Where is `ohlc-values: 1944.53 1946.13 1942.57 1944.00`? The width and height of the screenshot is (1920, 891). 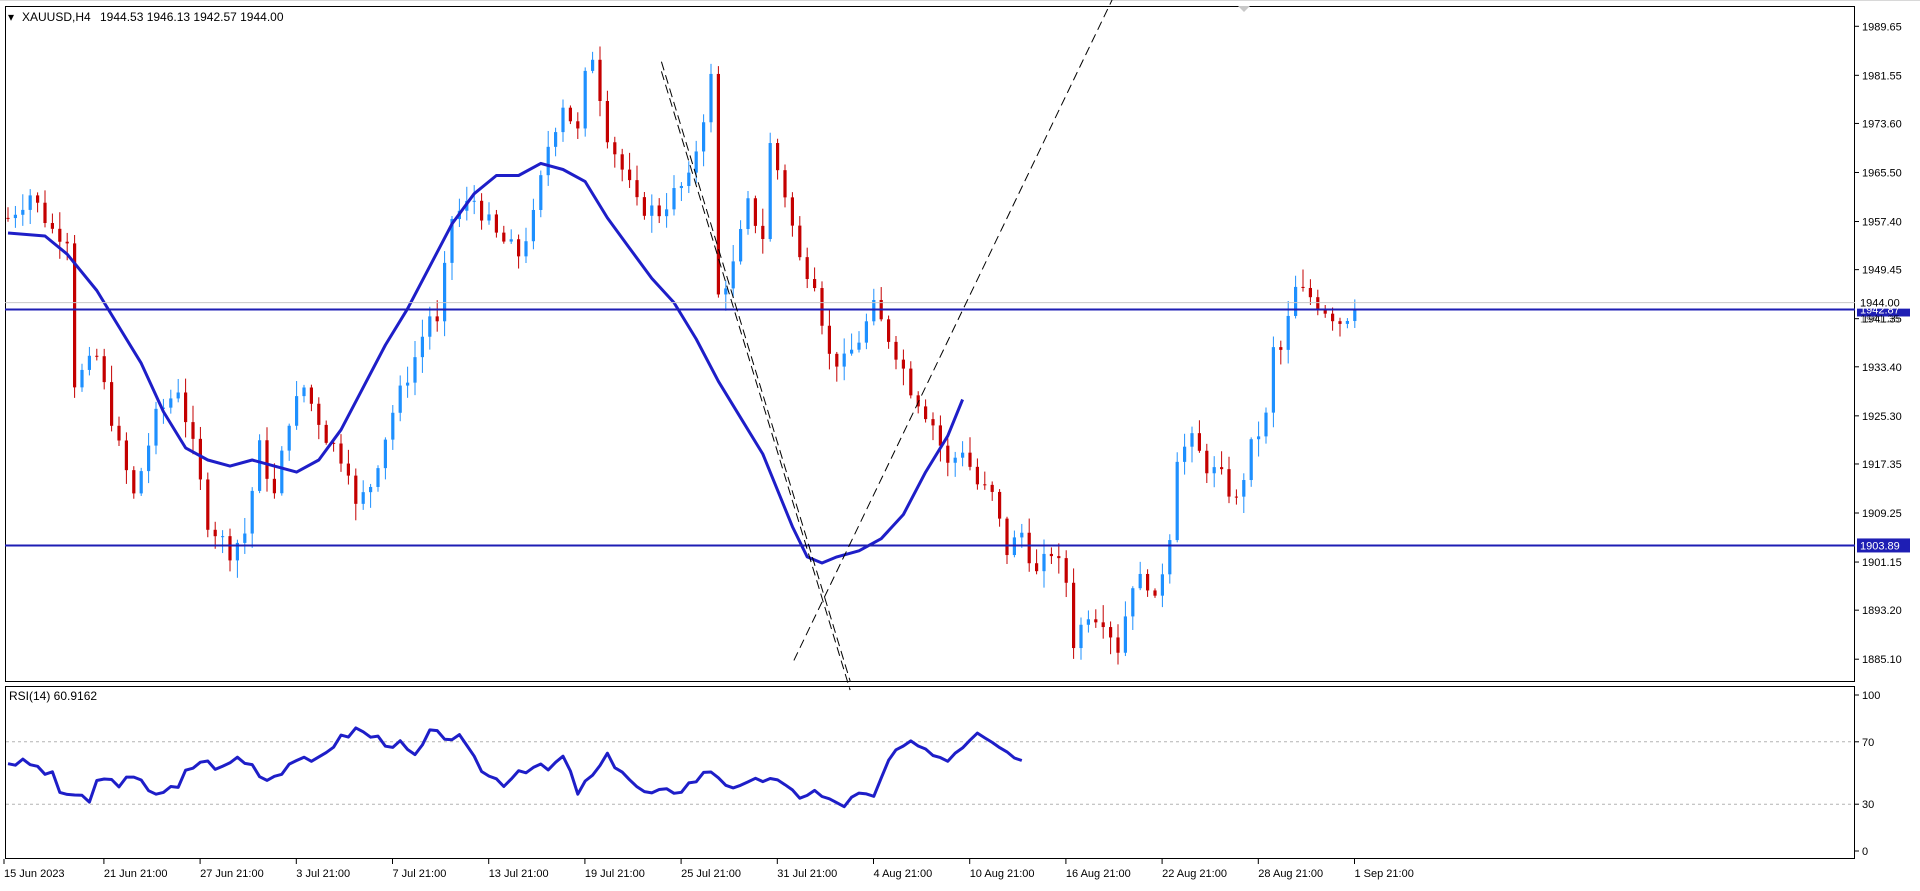 ohlc-values: 1944.53 1946.13 1942.57 1944.00 is located at coordinates (192, 17).